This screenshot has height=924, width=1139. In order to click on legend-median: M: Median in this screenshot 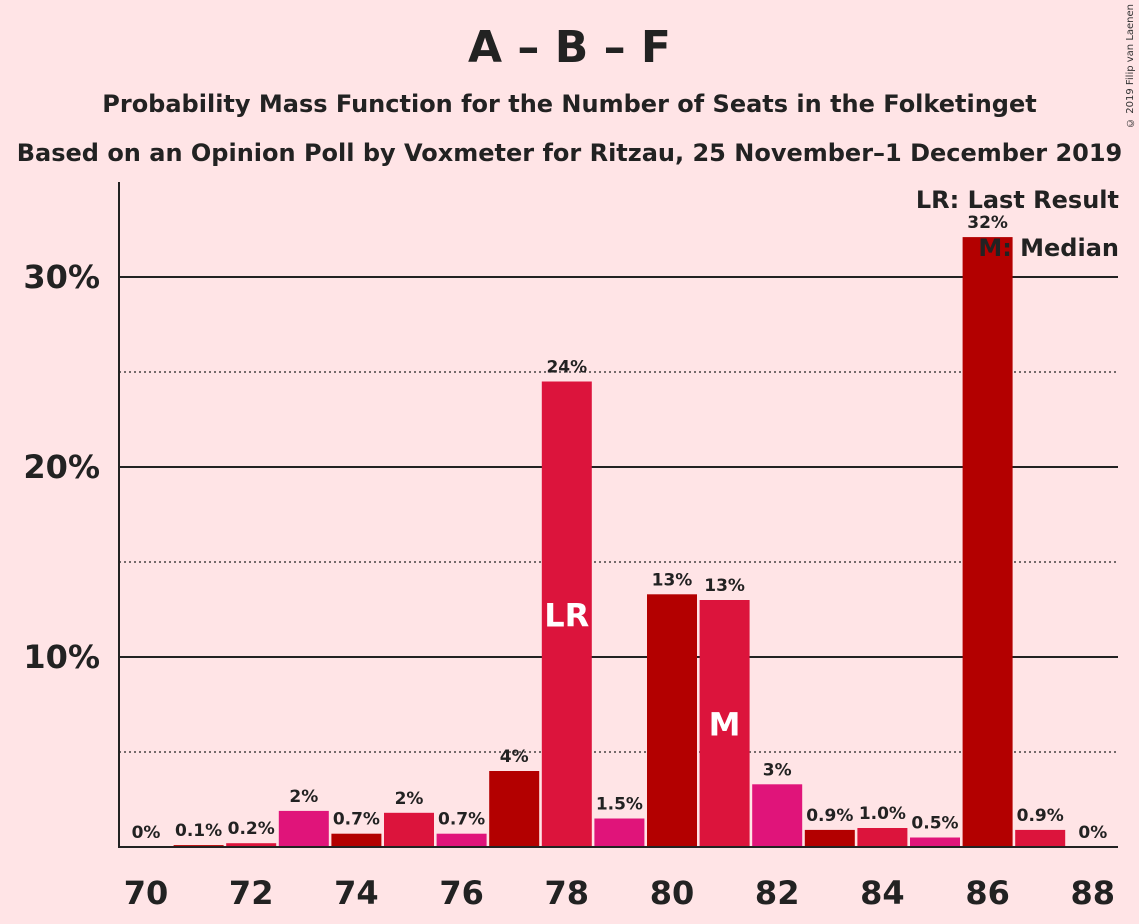, I will do `click(1048, 248)`.